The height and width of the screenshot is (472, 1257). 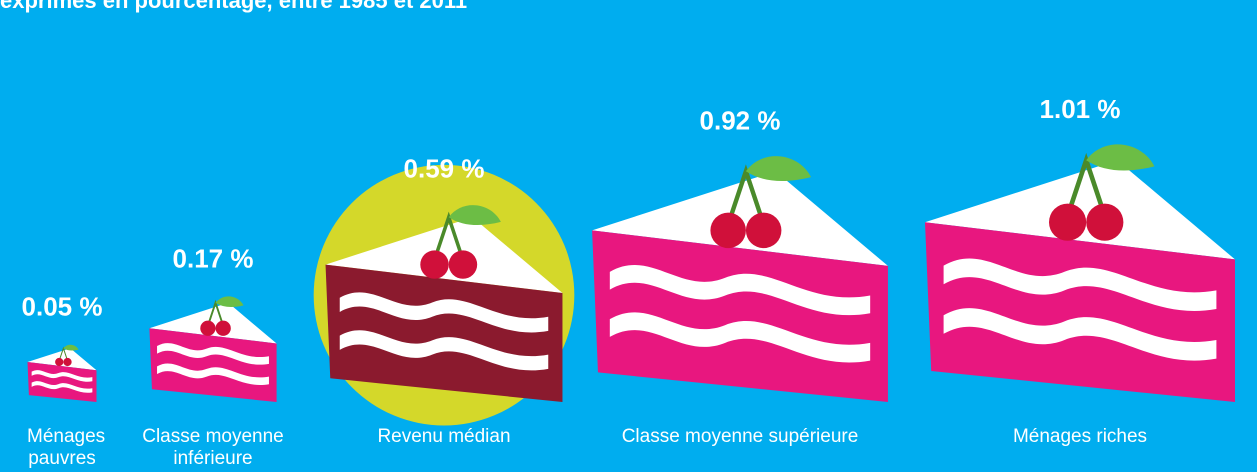 What do you see at coordinates (66, 447) in the screenshot?
I see `category-label: Ménages pauvres` at bounding box center [66, 447].